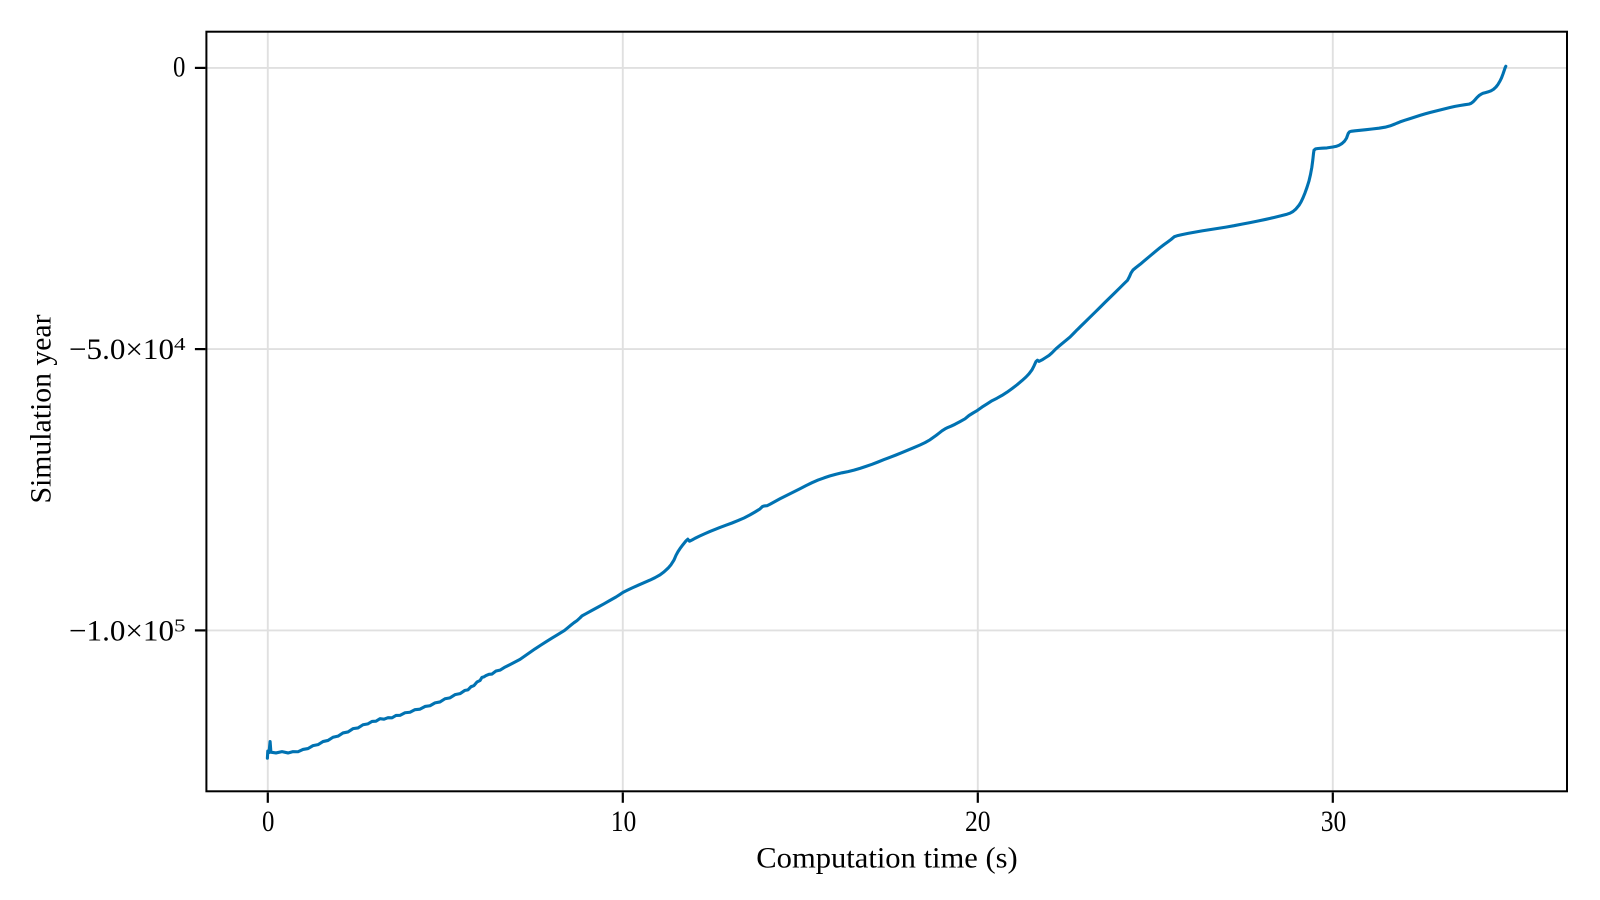 The image size is (1600, 900). I want to click on svg-text: 30, so click(1334, 821).